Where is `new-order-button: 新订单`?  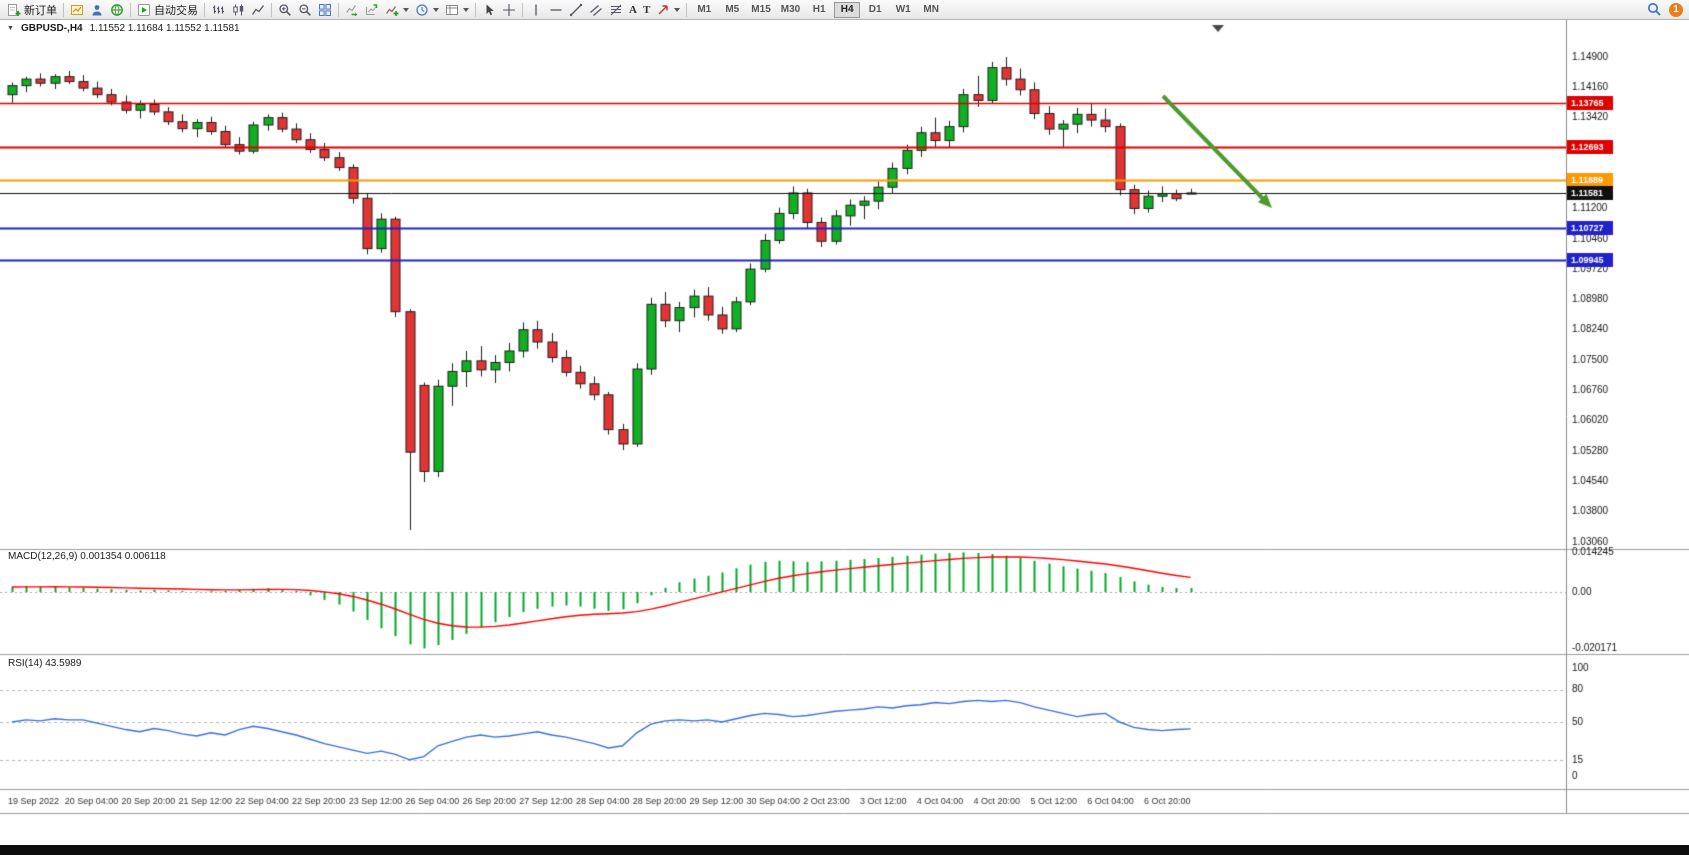
new-order-button: 新订单 is located at coordinates (32, 10).